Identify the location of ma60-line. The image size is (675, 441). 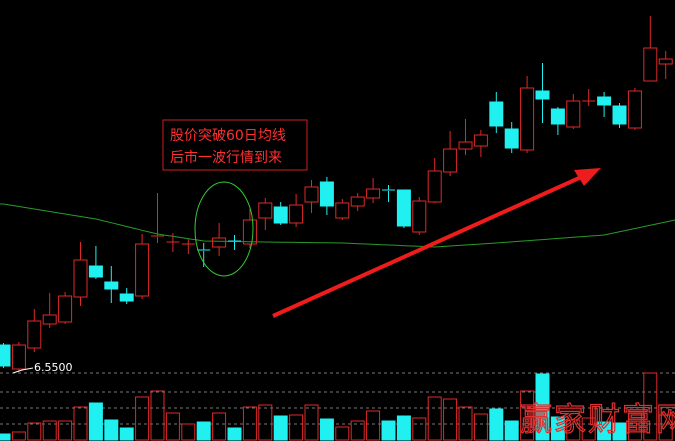
(337, 225).